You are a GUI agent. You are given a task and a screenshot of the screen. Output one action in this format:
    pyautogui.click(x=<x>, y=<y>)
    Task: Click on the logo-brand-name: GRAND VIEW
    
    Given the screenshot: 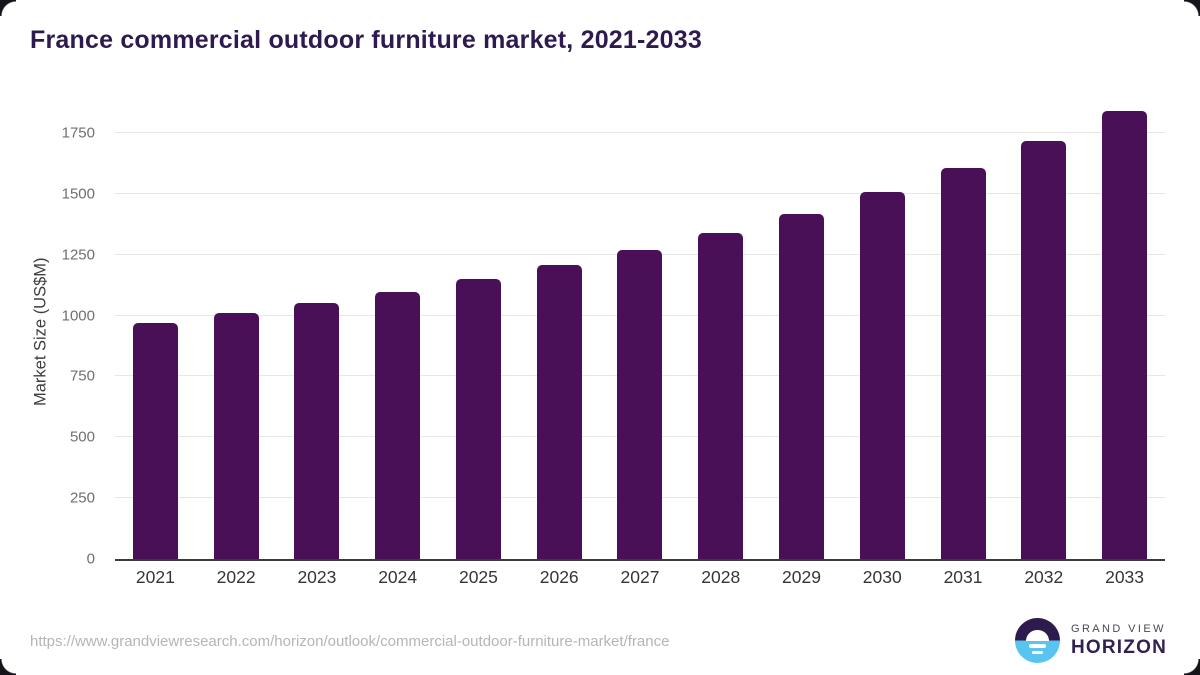 What is the action you would take?
    pyautogui.click(x=1118, y=629)
    